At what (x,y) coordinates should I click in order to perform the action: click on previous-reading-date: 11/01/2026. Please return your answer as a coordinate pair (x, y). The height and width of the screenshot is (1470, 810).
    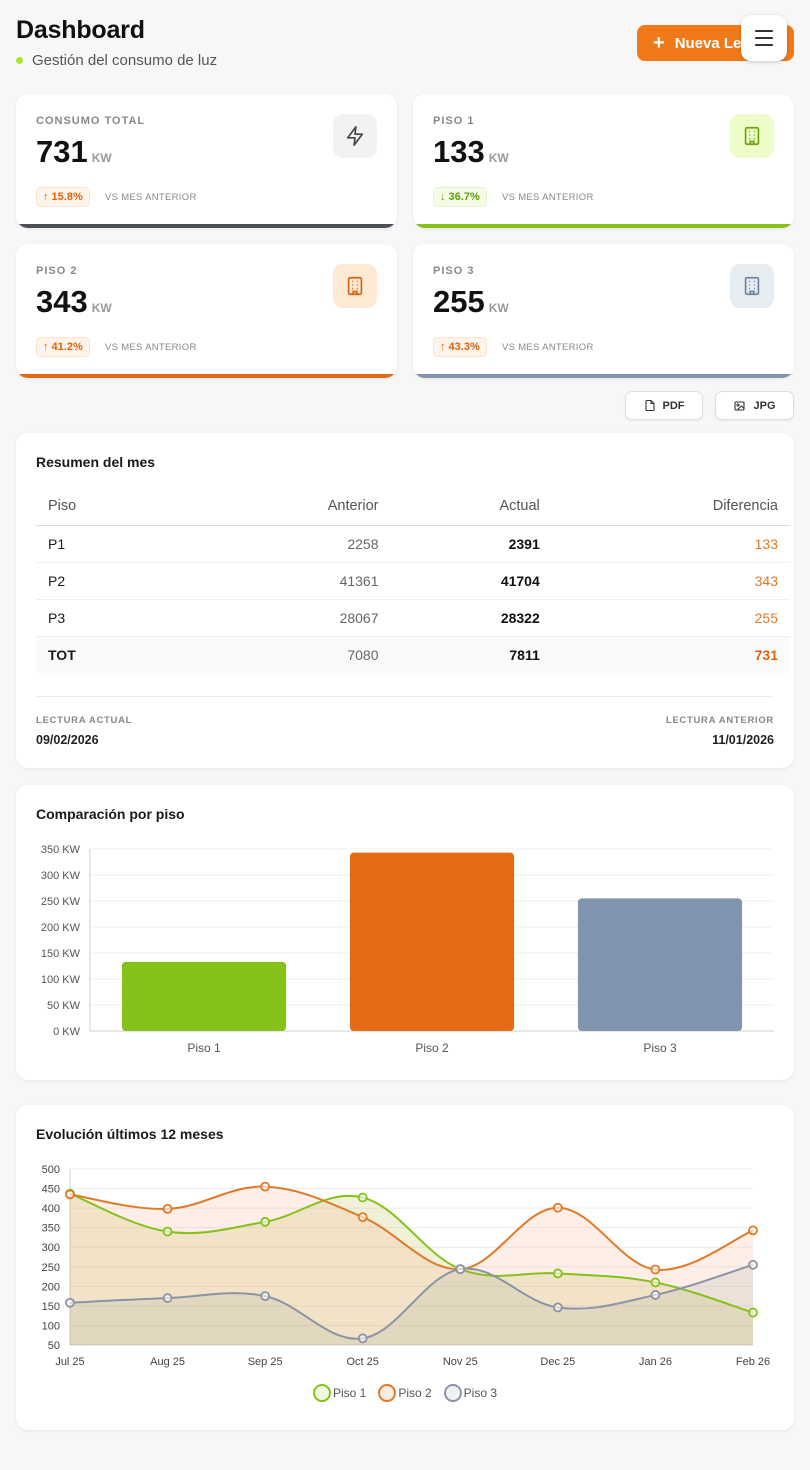
    Looking at the image, I should click on (743, 740).